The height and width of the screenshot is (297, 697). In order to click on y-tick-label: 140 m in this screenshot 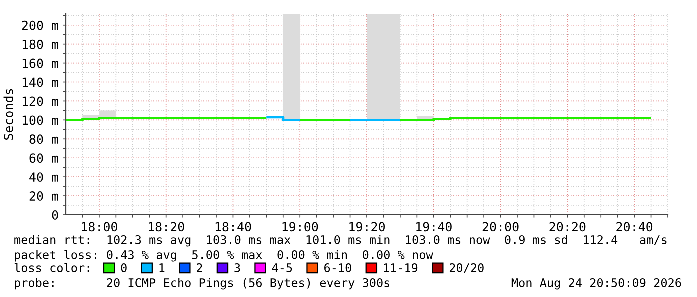, I will do `click(40, 83)`.